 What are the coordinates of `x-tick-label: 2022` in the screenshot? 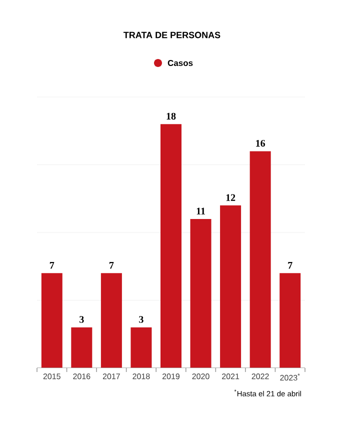 It's located at (260, 377).